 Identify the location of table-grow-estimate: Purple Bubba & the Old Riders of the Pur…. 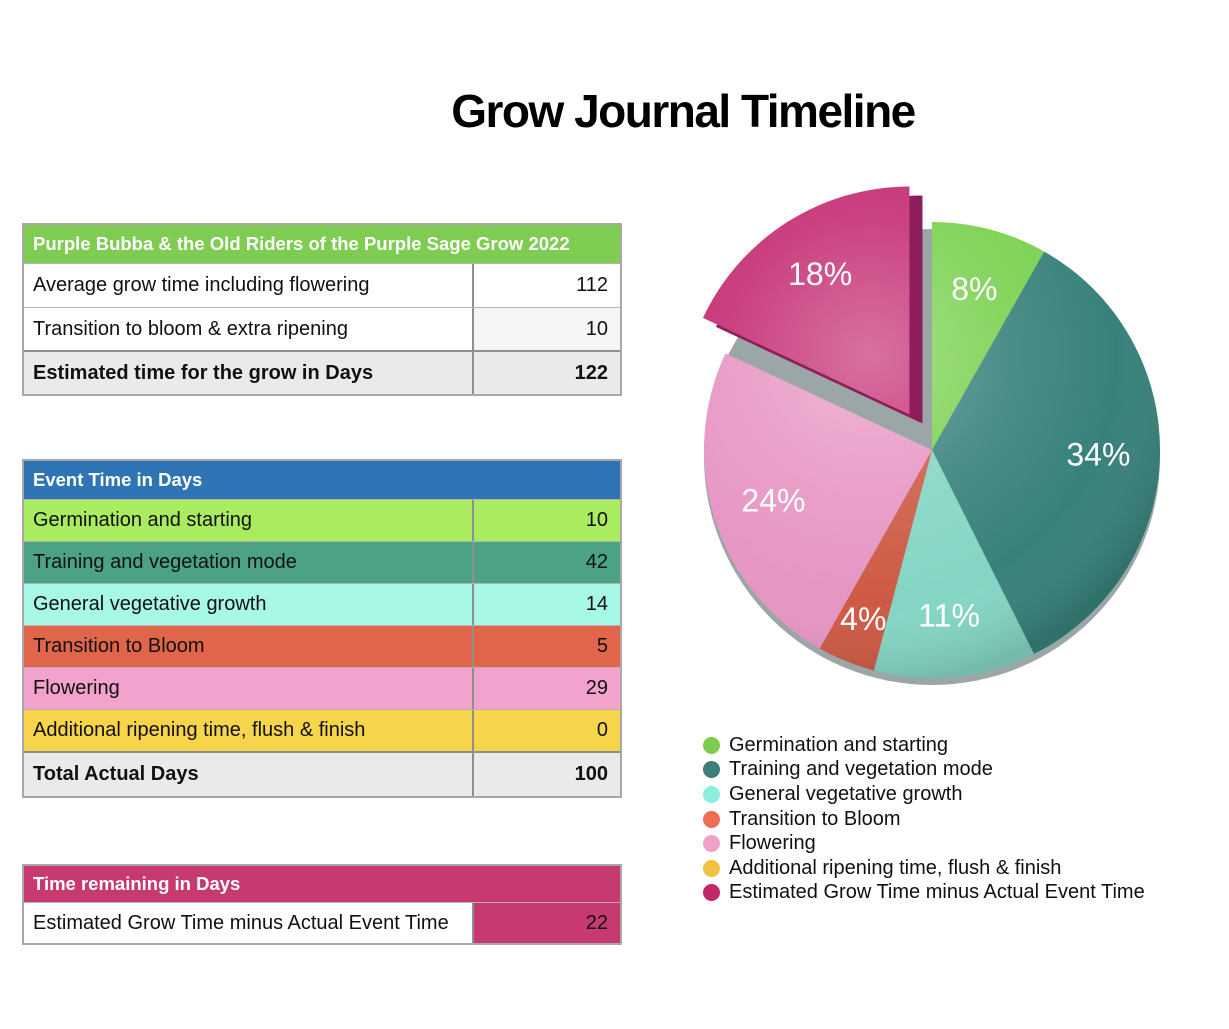
(322, 309).